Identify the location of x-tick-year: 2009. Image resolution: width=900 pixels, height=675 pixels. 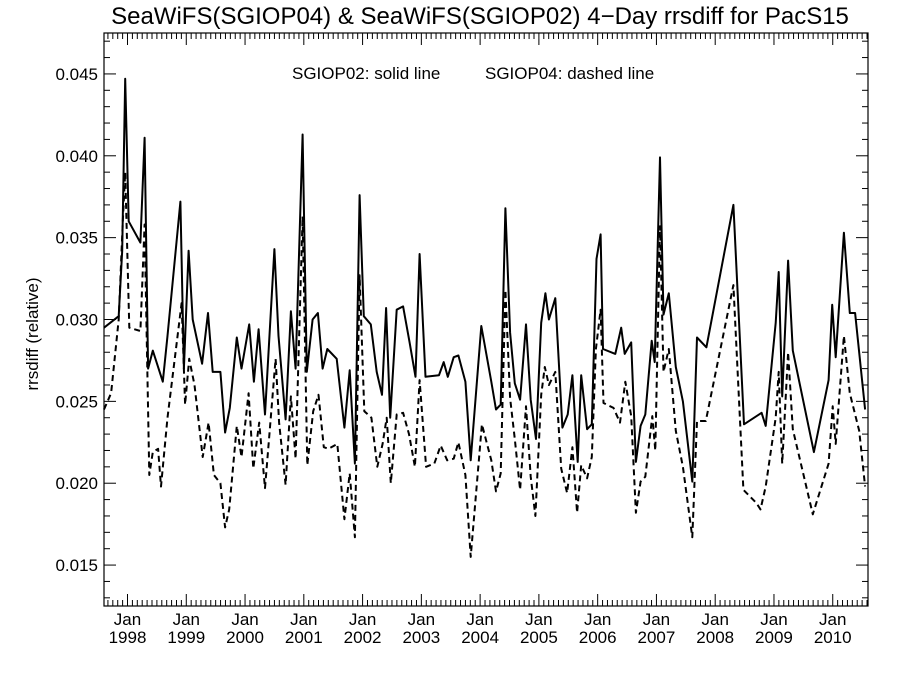
(774, 637).